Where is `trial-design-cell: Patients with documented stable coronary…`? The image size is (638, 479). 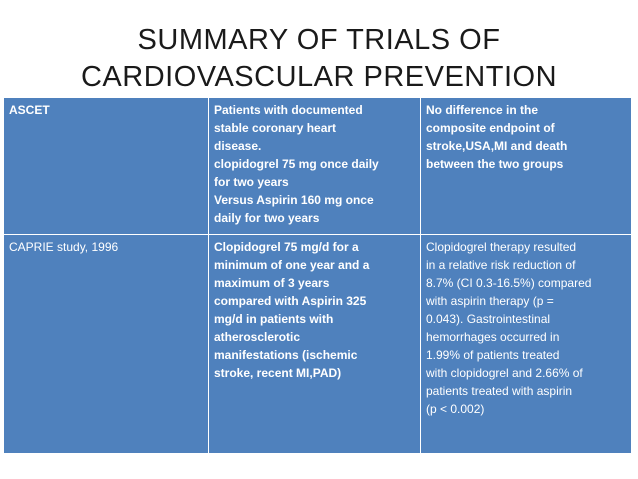
trial-design-cell: Patients with documented stable coronary… is located at coordinates (314, 166).